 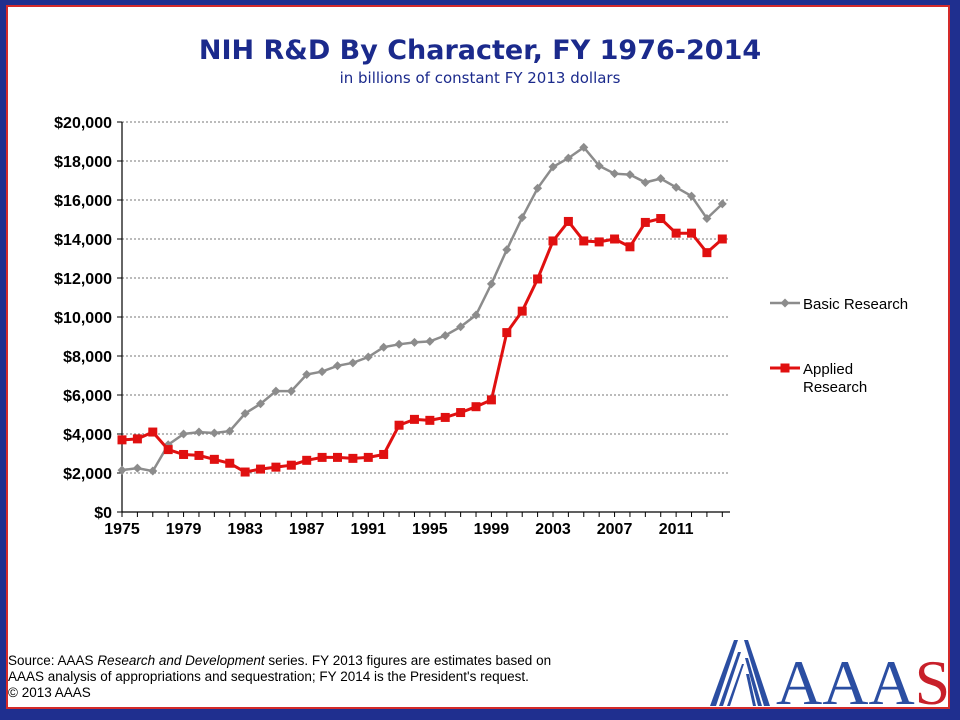 I want to click on y-tick-label: $20,000, so click(x=83, y=123).